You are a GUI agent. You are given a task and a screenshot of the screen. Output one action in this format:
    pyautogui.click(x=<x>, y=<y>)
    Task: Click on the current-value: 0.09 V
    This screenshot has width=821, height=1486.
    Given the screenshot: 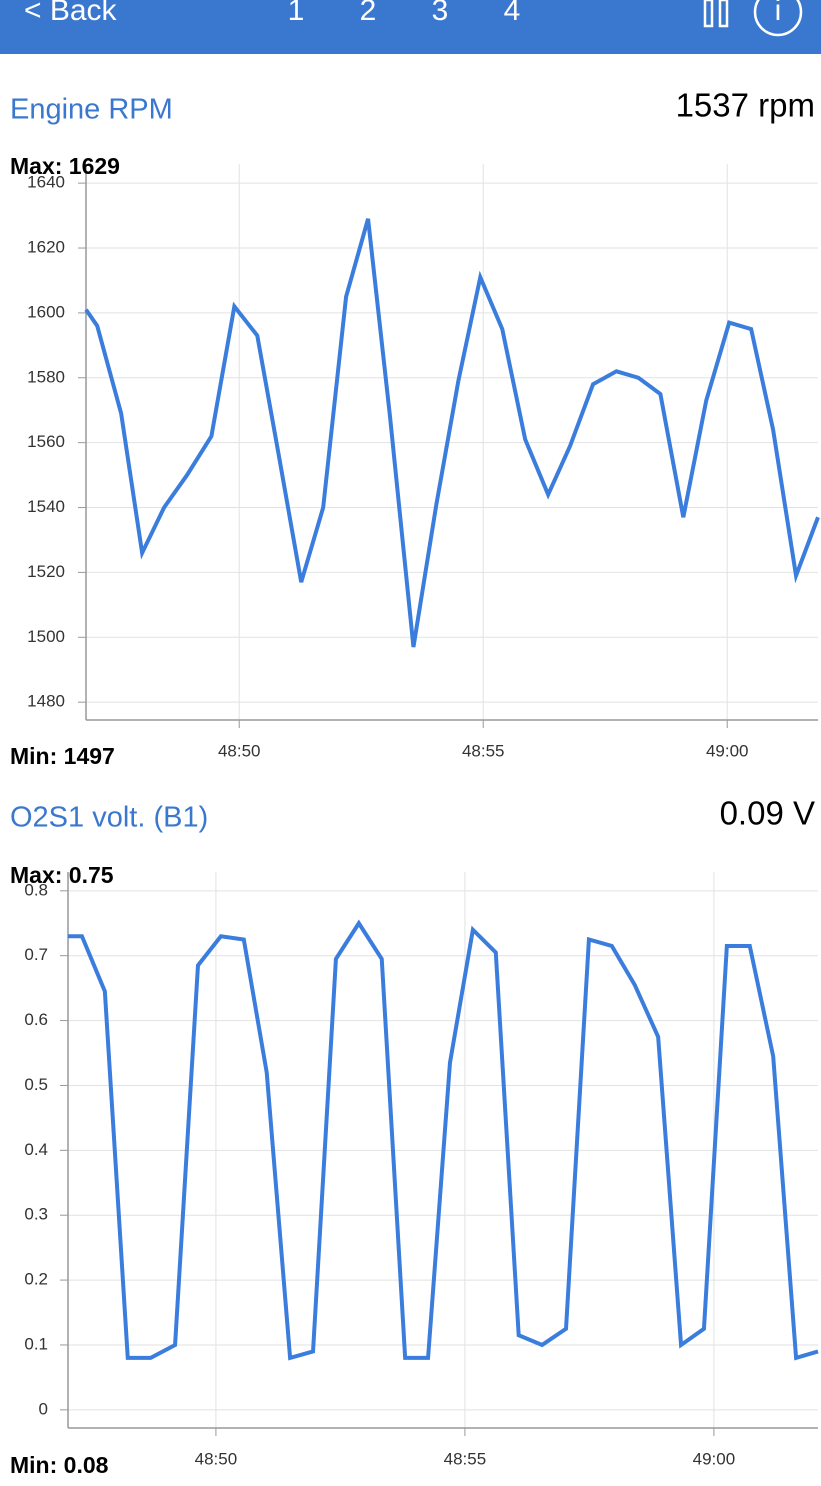 What is the action you would take?
    pyautogui.click(x=767, y=813)
    